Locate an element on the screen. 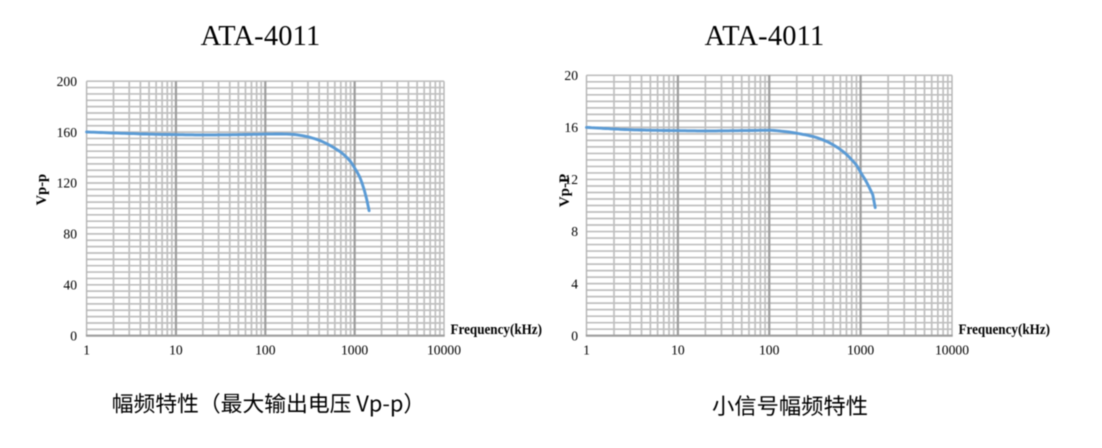 This screenshot has height=448, width=1102. svg-text: 16 is located at coordinates (571, 127).